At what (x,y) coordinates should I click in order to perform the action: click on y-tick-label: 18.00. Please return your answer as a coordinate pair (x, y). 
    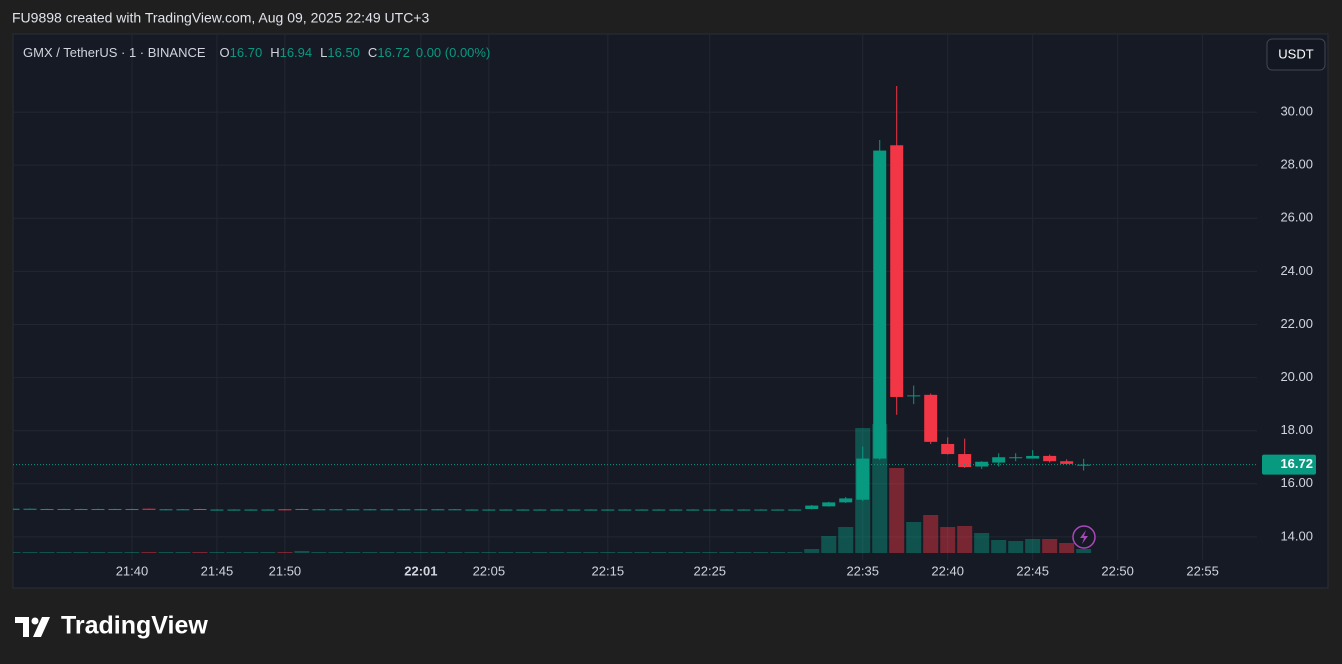
    Looking at the image, I should click on (1296, 429).